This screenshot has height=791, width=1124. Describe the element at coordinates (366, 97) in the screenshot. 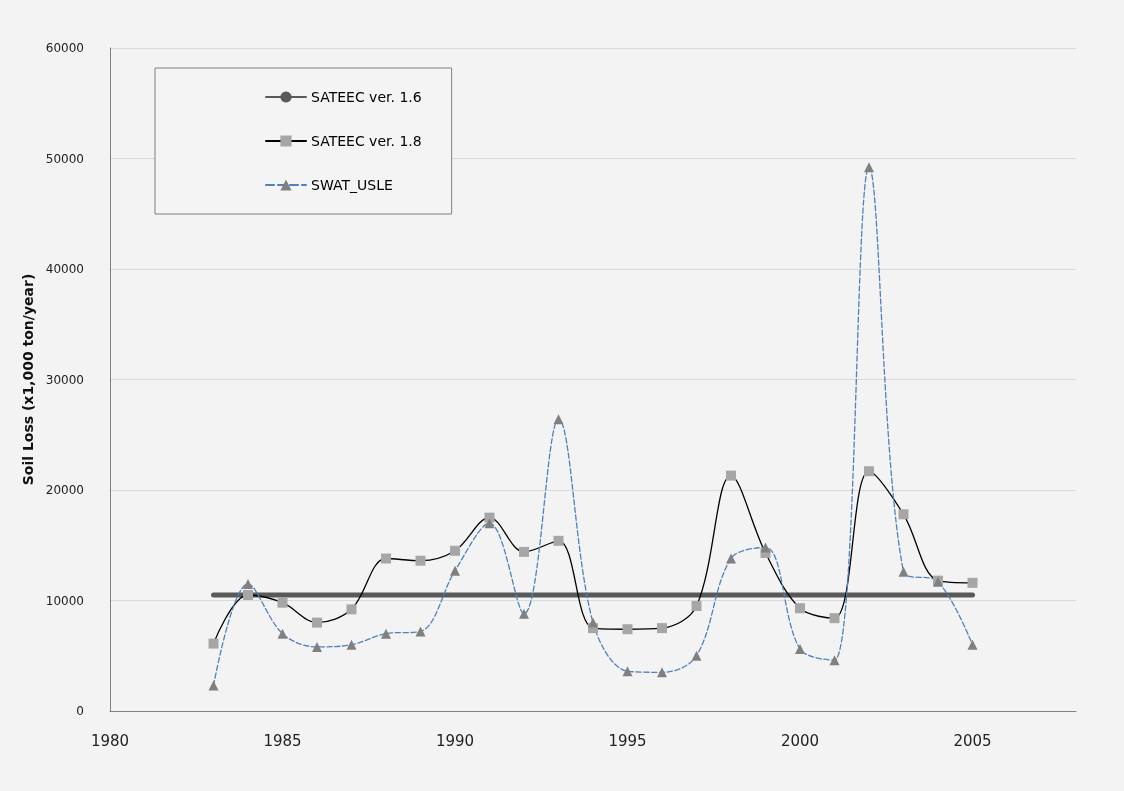

I see `legend-label: SATEEC ver. 1.6` at that location.